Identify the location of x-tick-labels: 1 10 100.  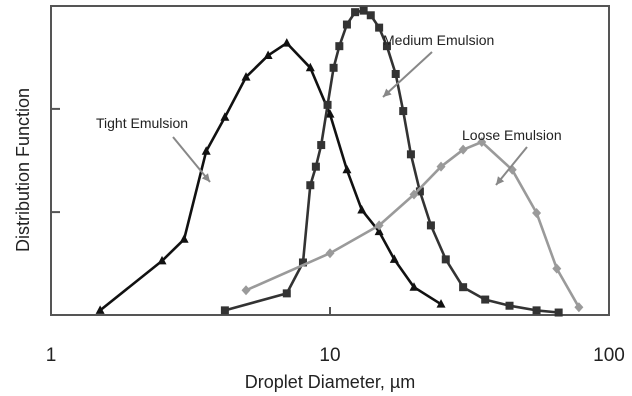
(335, 355).